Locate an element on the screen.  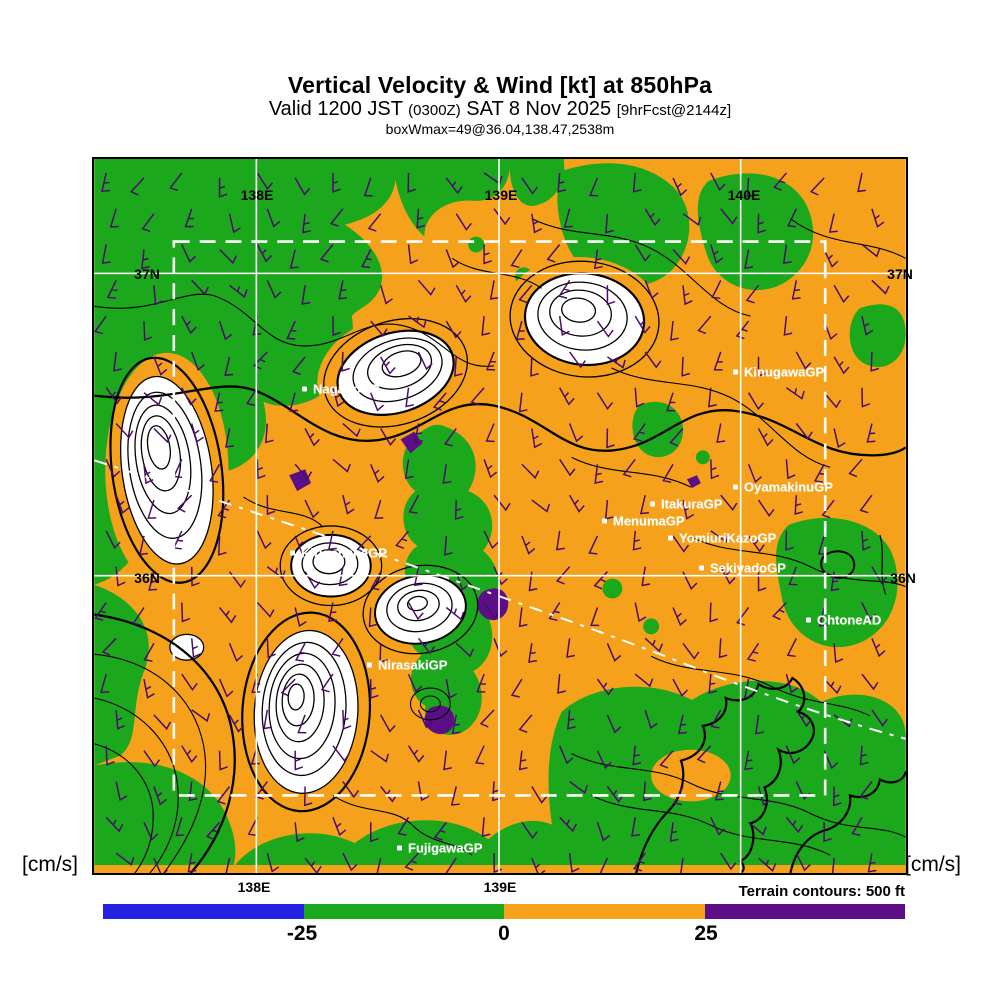
site-marker: OhtoneAD is located at coordinates (843, 620).